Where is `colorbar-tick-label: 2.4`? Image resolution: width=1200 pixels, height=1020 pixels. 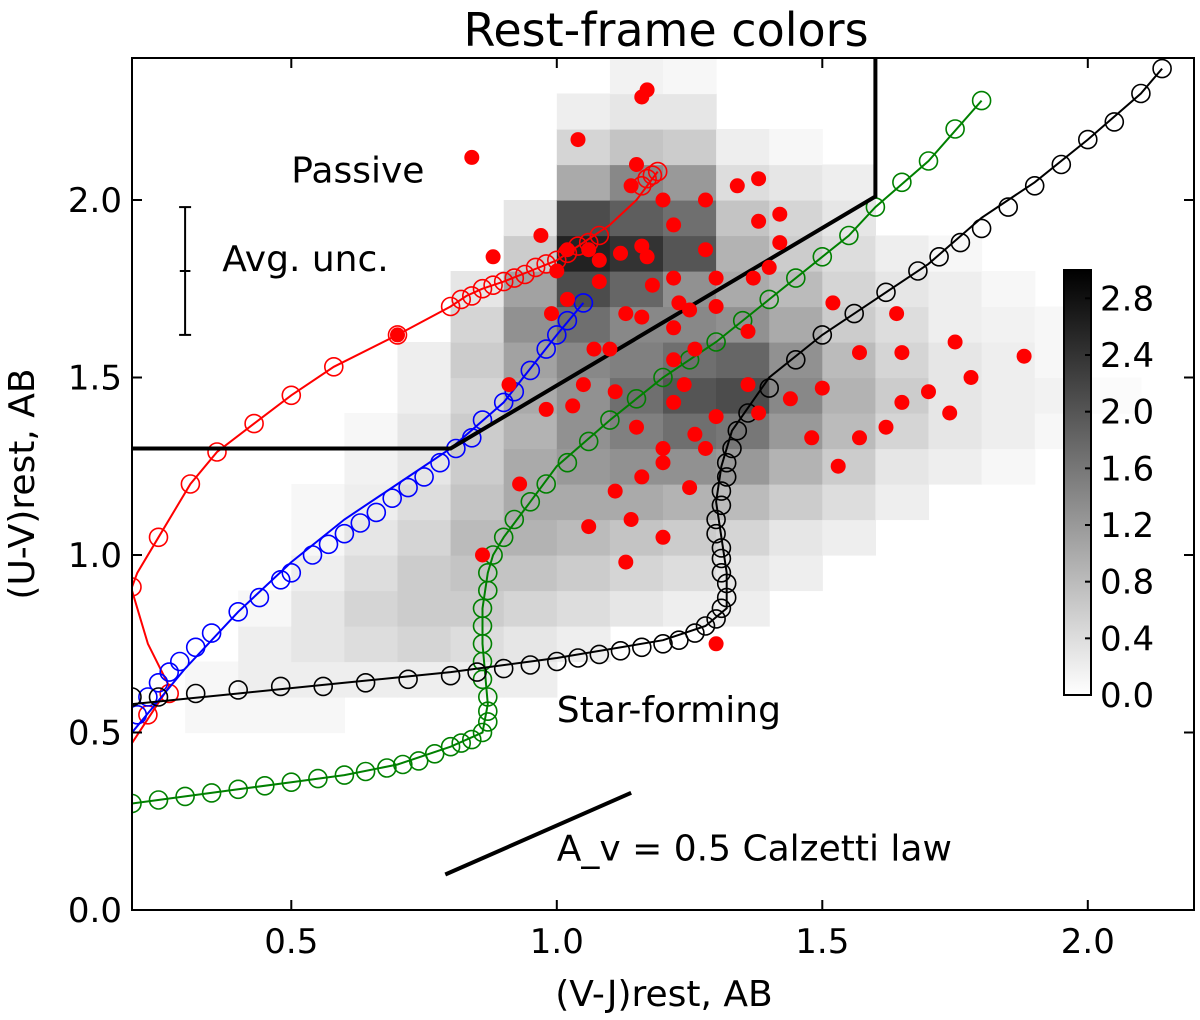 colorbar-tick-label: 2.4 is located at coordinates (1127, 356).